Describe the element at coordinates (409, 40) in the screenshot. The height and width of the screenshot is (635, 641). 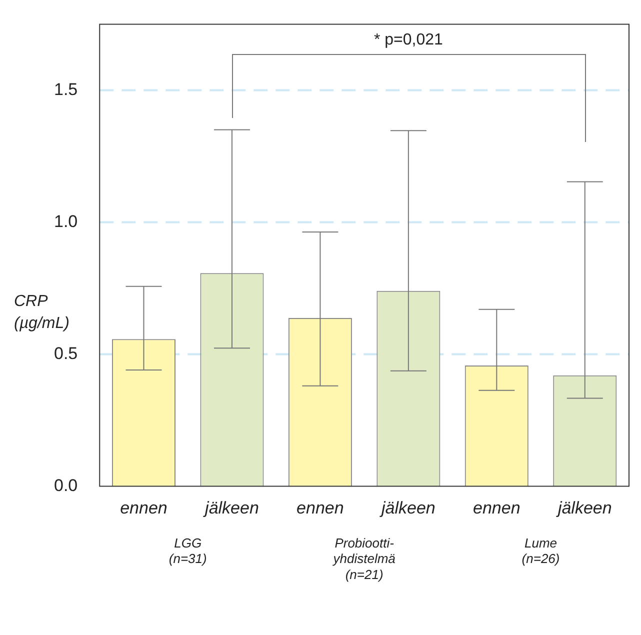
I see `annotation: * p=0,021` at that location.